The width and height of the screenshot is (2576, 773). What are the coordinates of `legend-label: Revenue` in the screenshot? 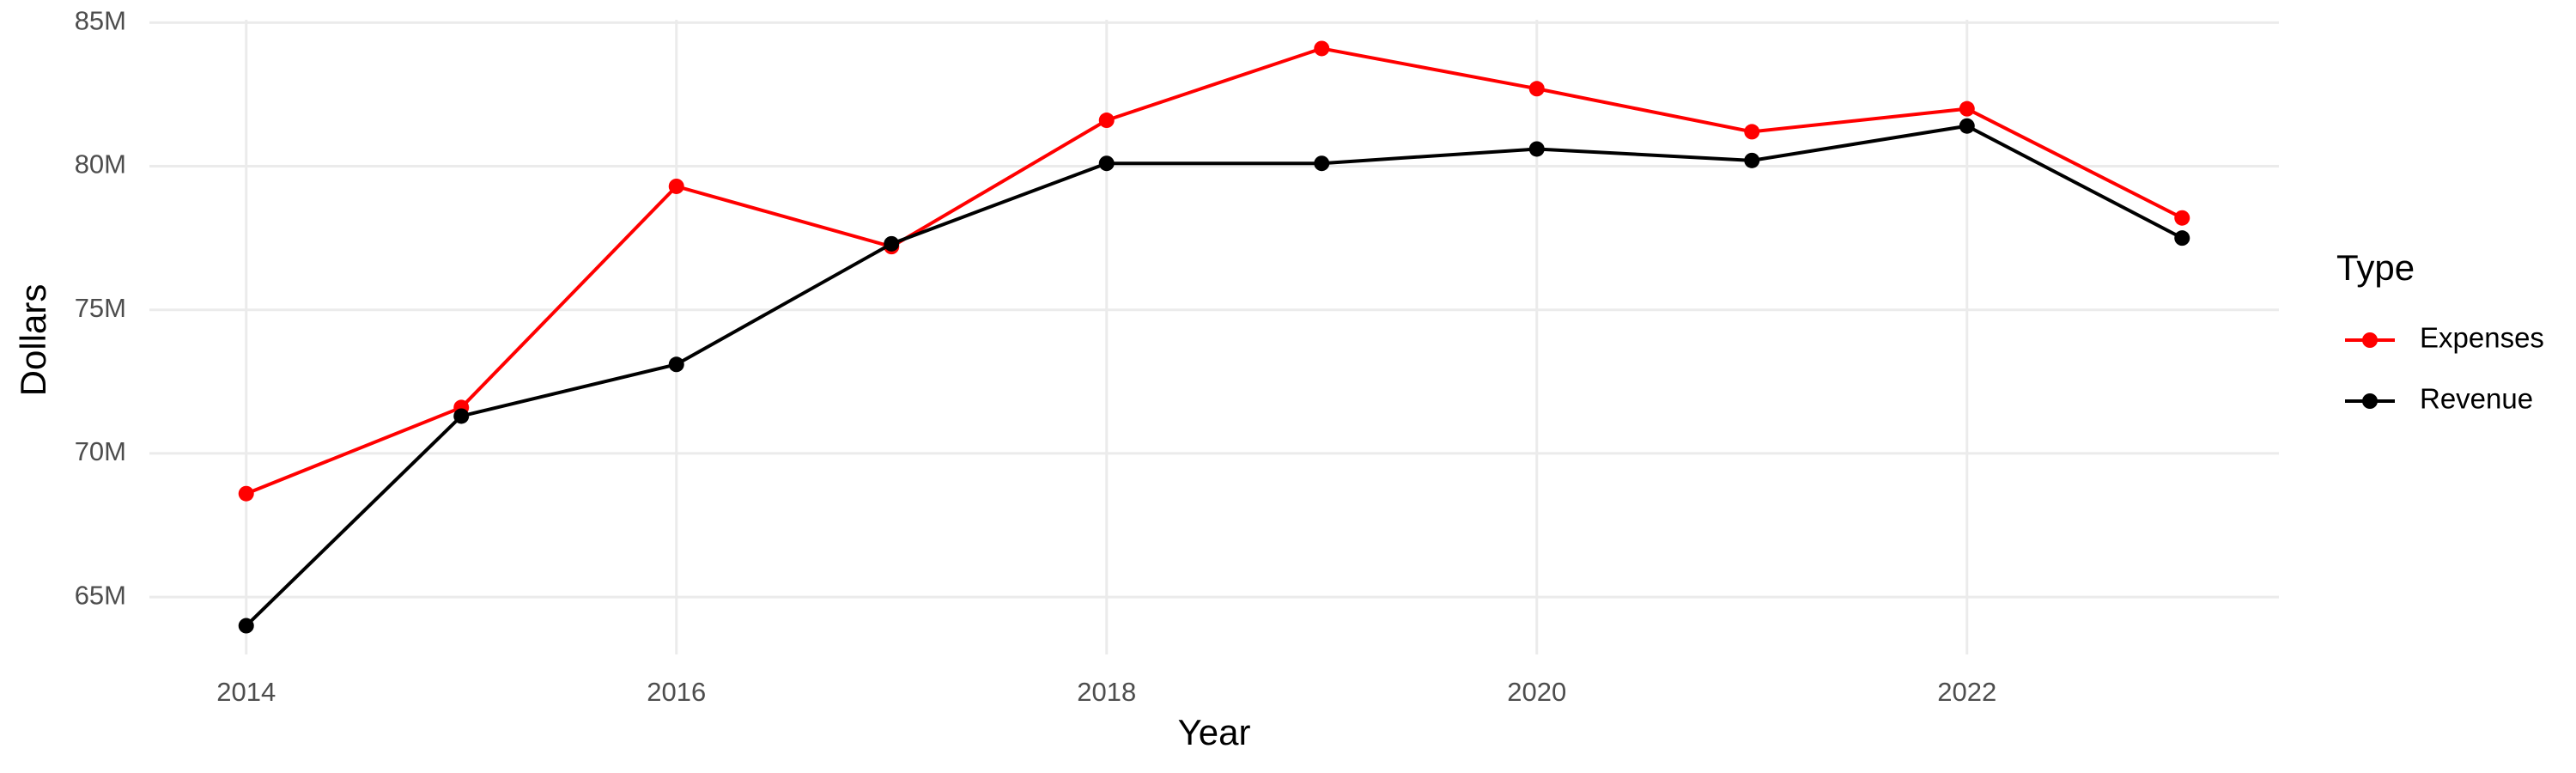 It's located at (2477, 399).